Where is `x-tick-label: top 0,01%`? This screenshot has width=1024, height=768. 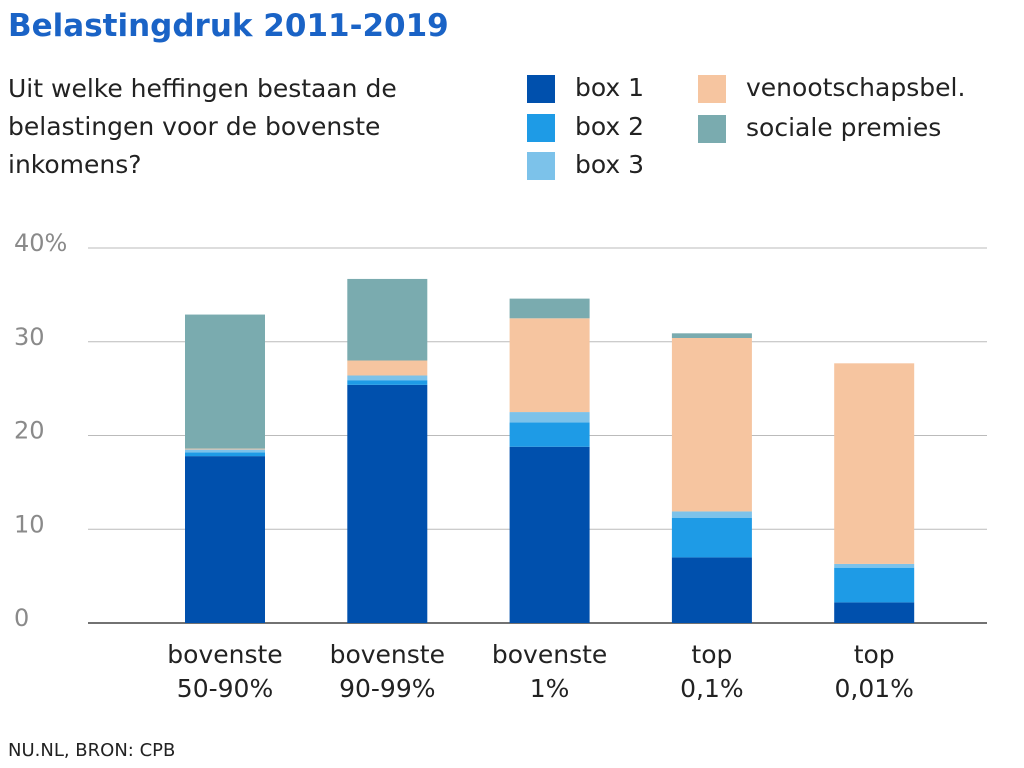
x-tick-label: top 0,01% is located at coordinates (874, 671).